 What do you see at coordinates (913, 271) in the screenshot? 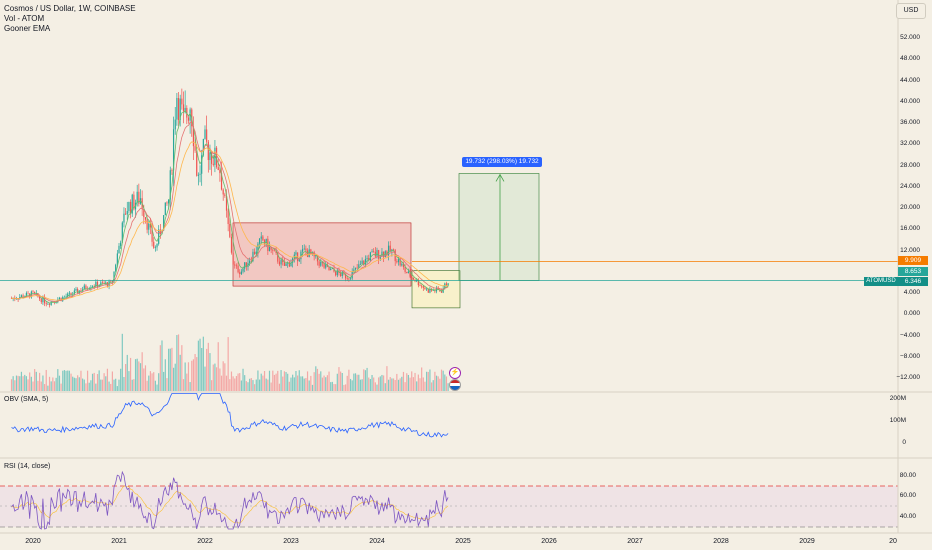
I see `upper-level-tag: 8.653` at bounding box center [913, 271].